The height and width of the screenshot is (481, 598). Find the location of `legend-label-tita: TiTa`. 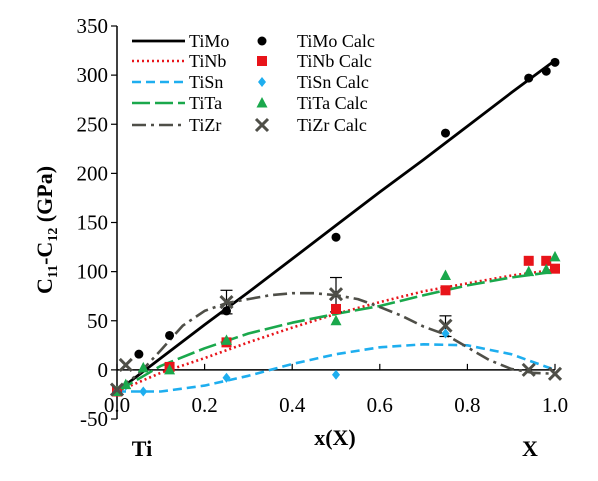

legend-label-tita: TiTa is located at coordinates (205, 103).